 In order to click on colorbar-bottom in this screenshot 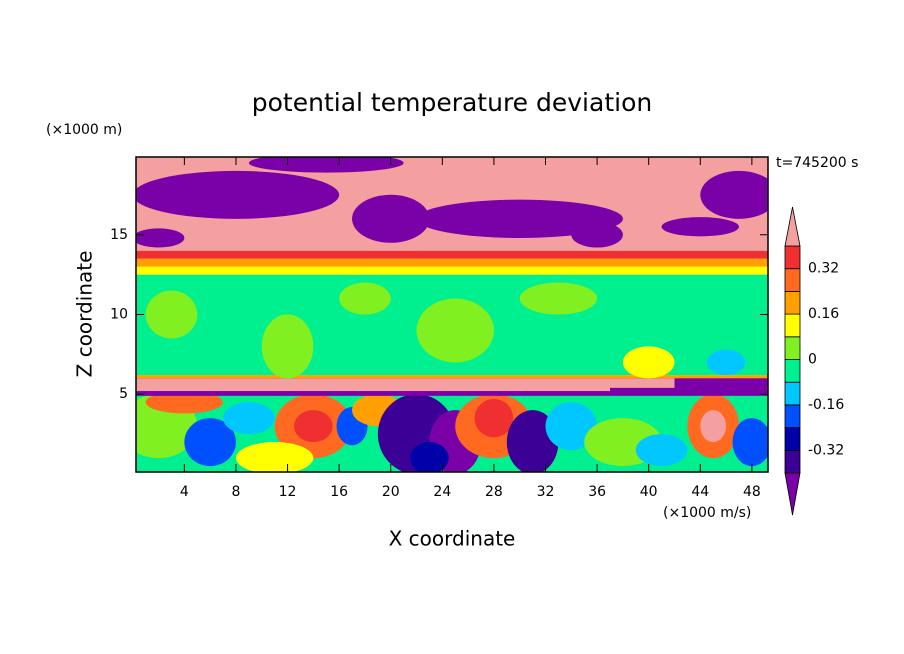, I will do `click(792, 494)`.